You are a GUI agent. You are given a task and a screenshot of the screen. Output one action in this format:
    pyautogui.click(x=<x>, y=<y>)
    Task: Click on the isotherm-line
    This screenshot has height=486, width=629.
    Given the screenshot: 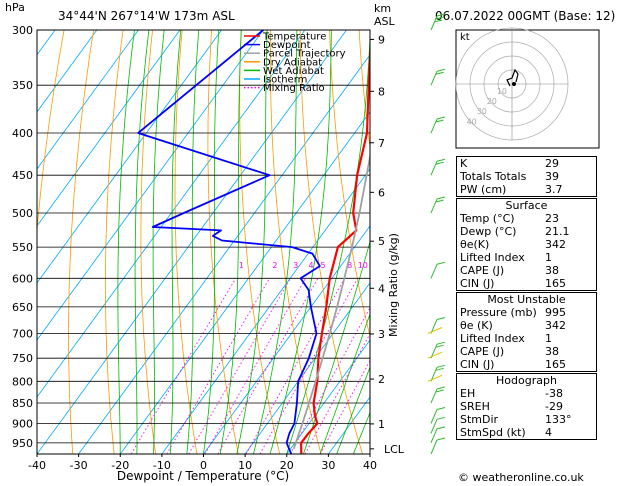 What is the action you would take?
    pyautogui.click(x=67, y=71)
    